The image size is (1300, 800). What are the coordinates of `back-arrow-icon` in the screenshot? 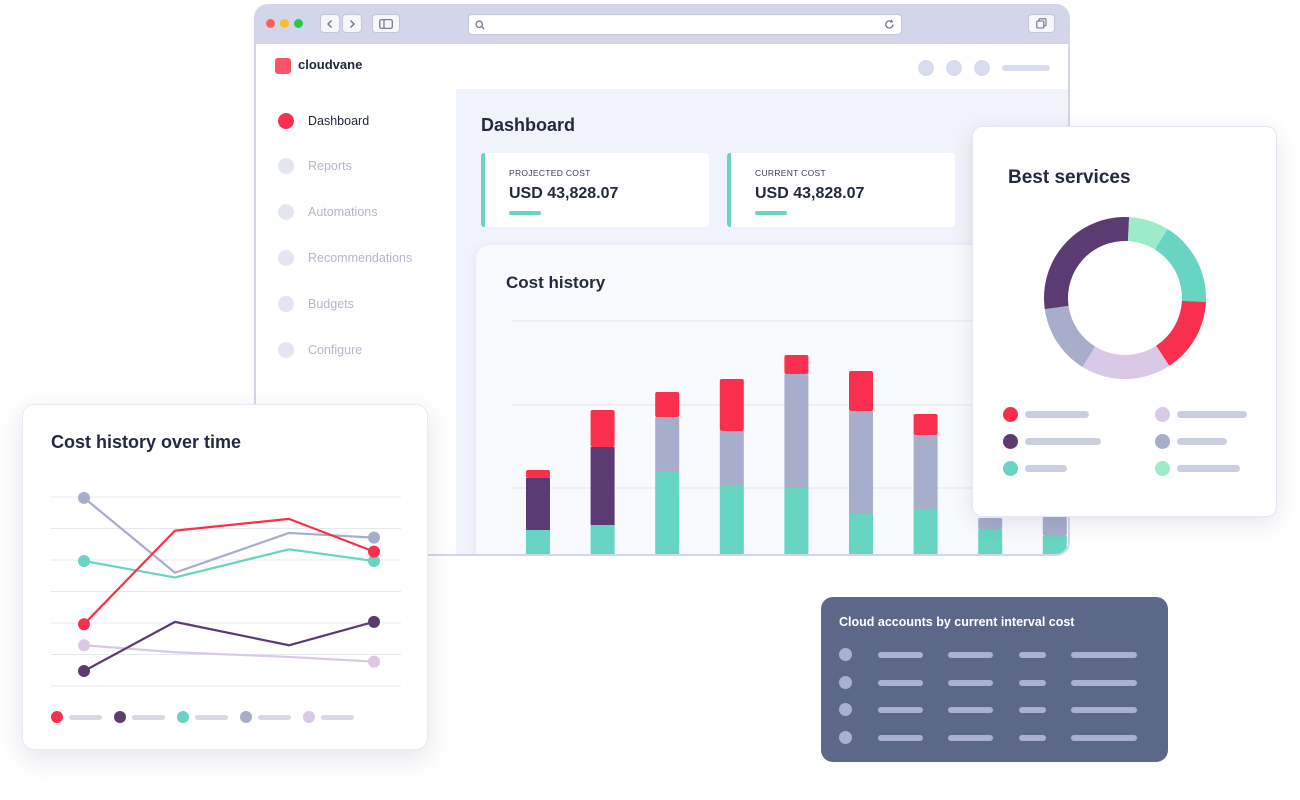 It's located at (329, 23).